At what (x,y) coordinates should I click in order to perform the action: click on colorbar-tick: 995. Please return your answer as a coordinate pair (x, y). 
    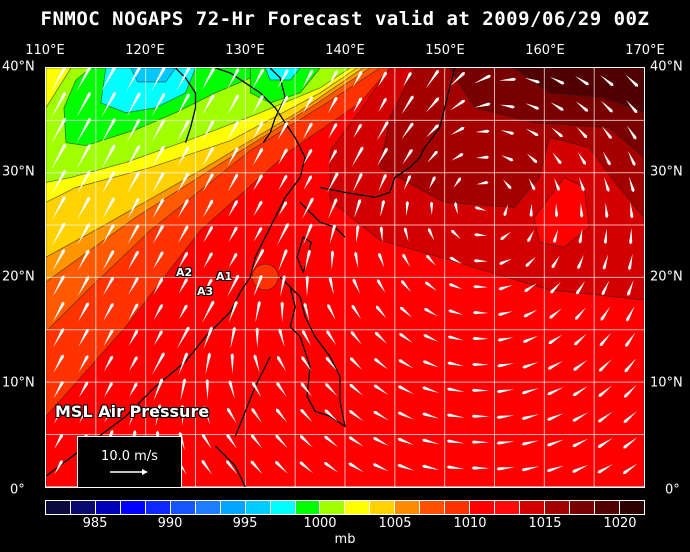
    Looking at the image, I should click on (245, 523).